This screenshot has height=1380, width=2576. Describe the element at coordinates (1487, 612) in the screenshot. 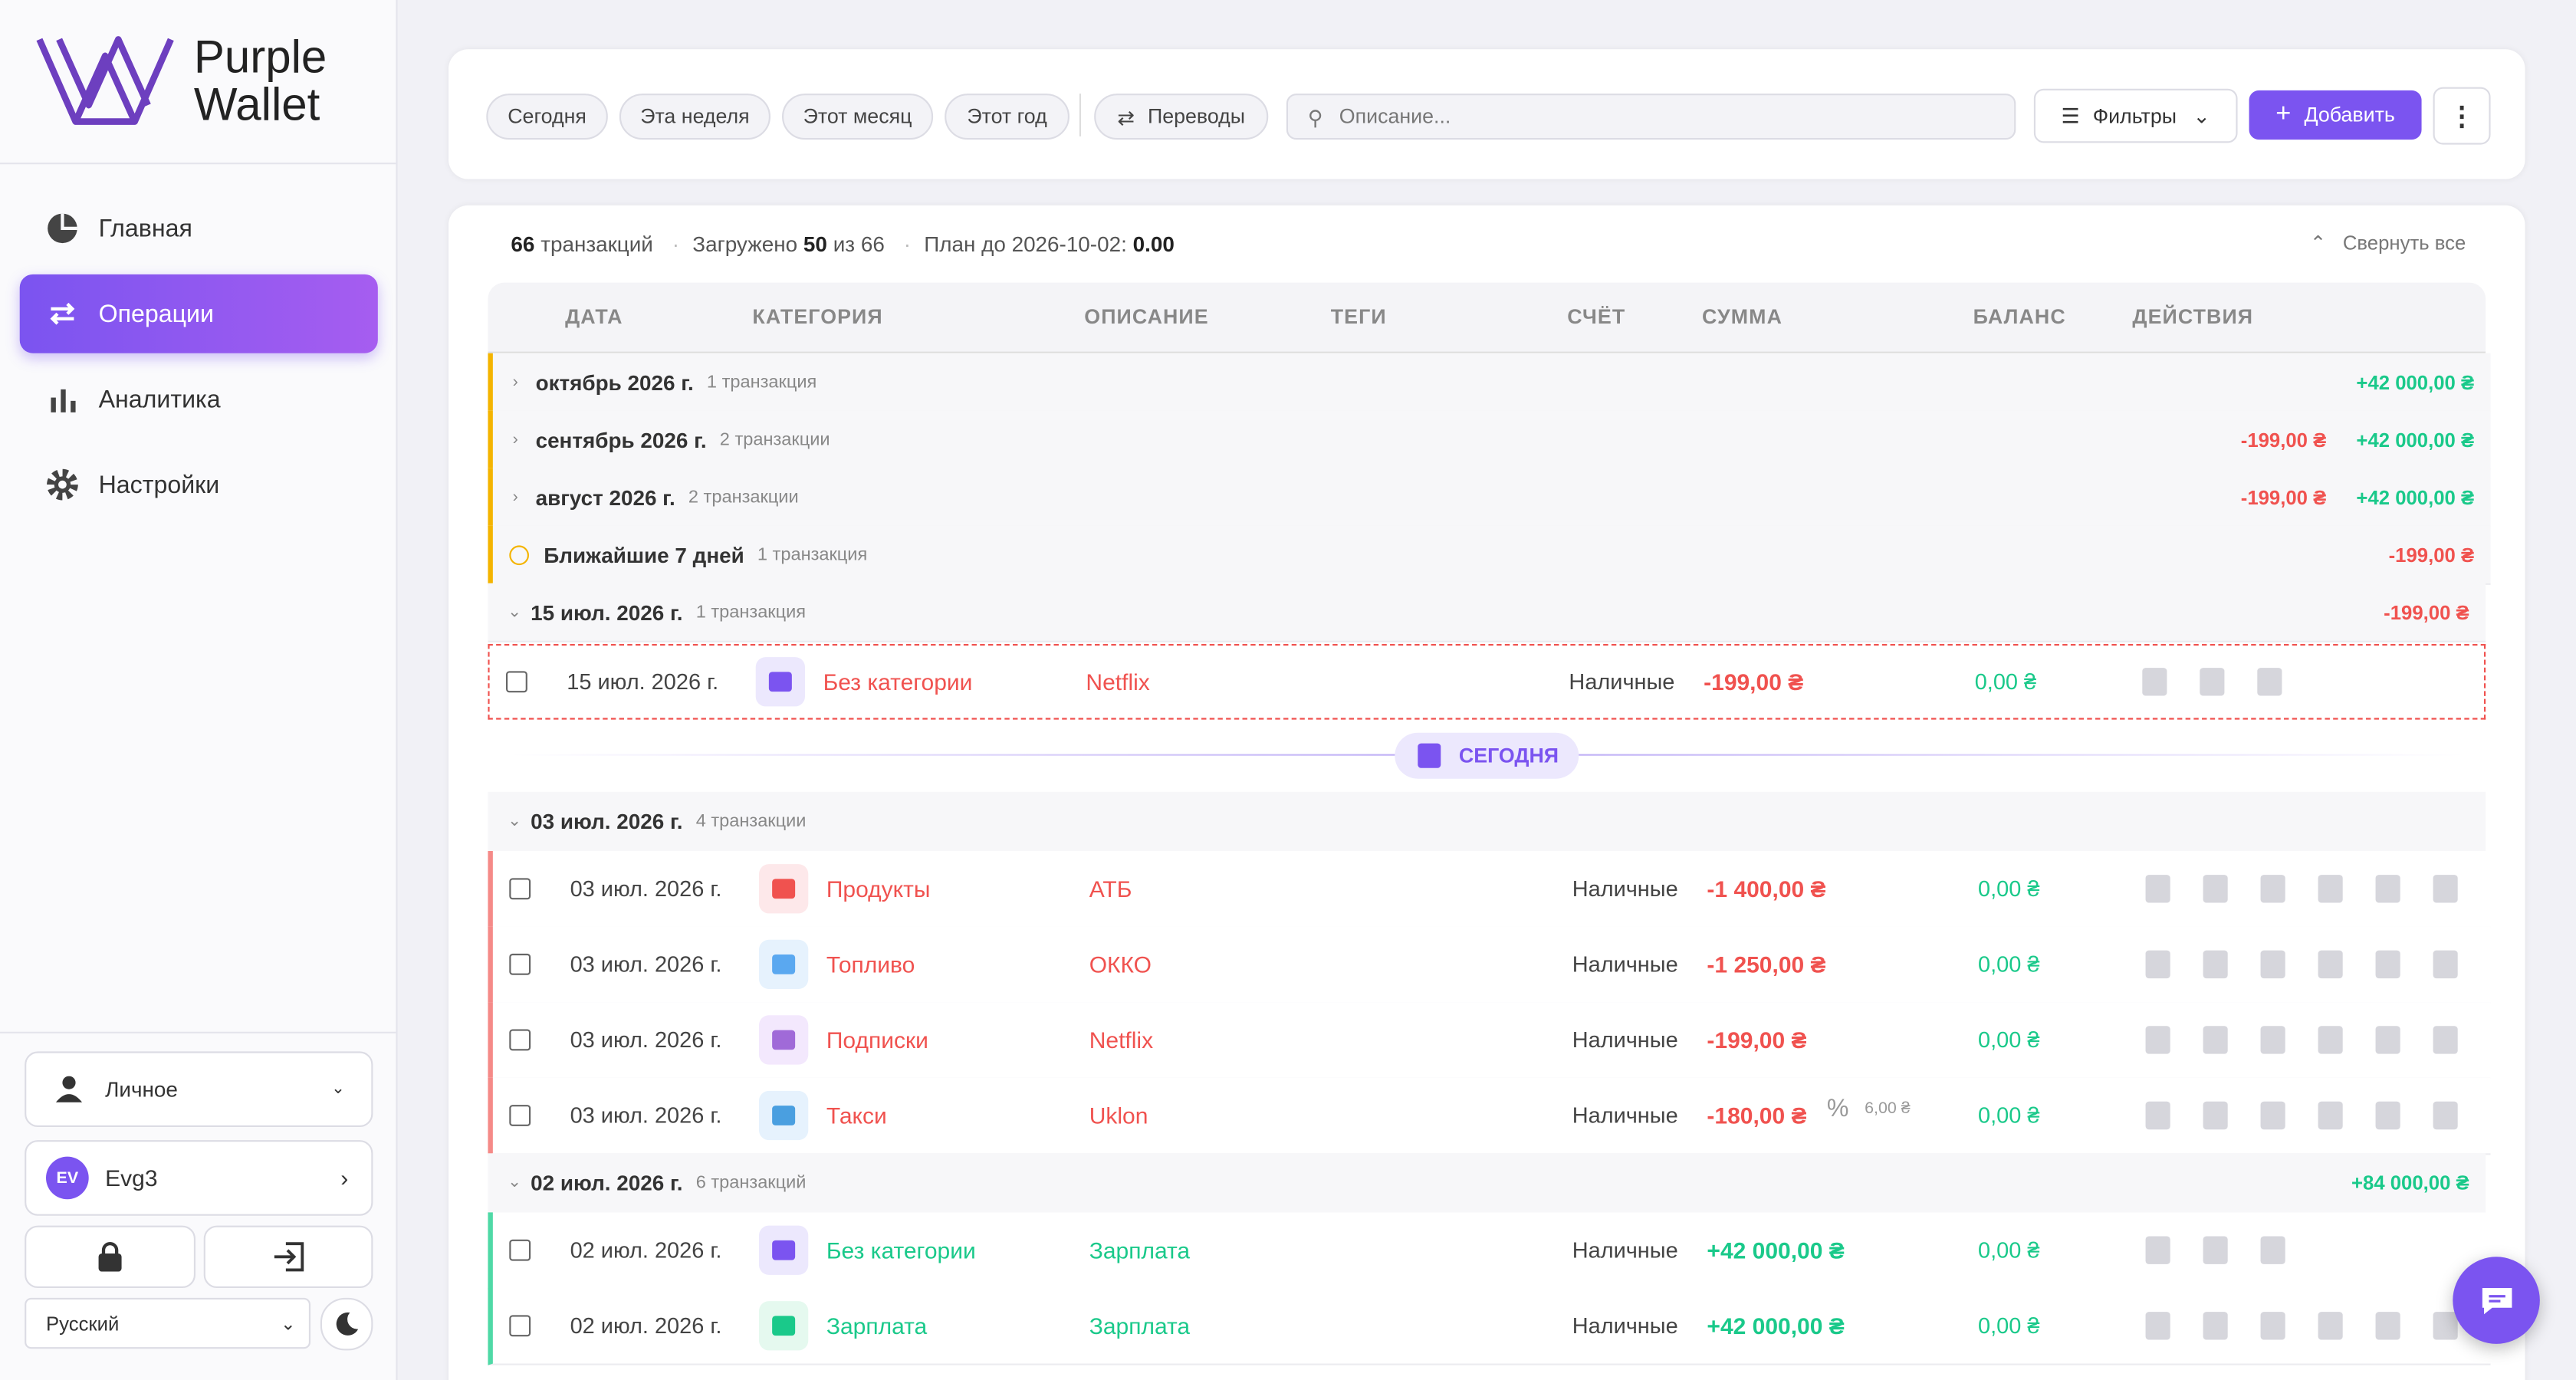

I see `group-row: ⌄ 15 июл. 2026 г. 1 транзакция -199,00 ₴` at that location.